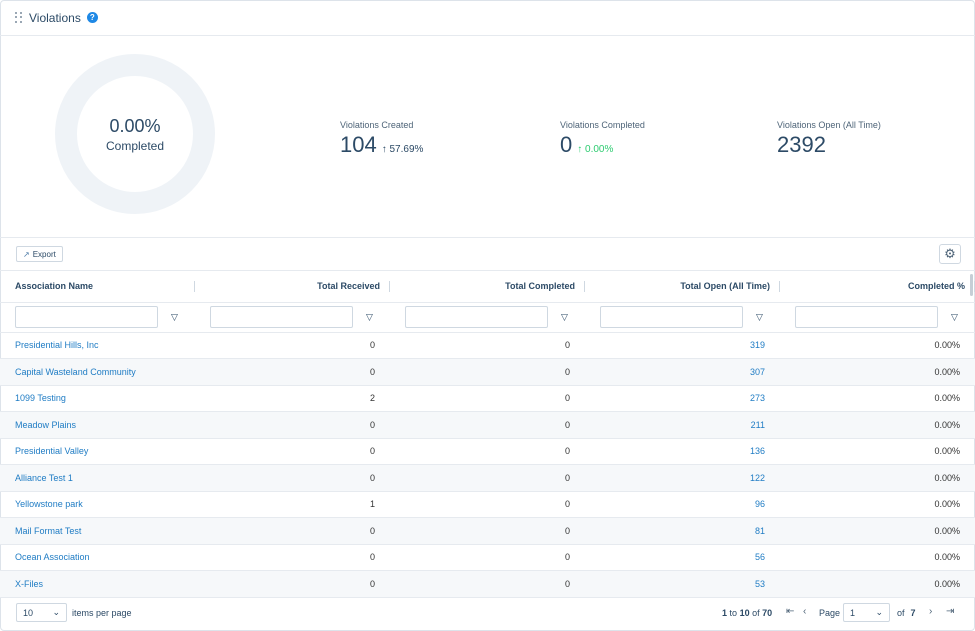  I want to click on page-select: 1 ⌄, so click(866, 612).